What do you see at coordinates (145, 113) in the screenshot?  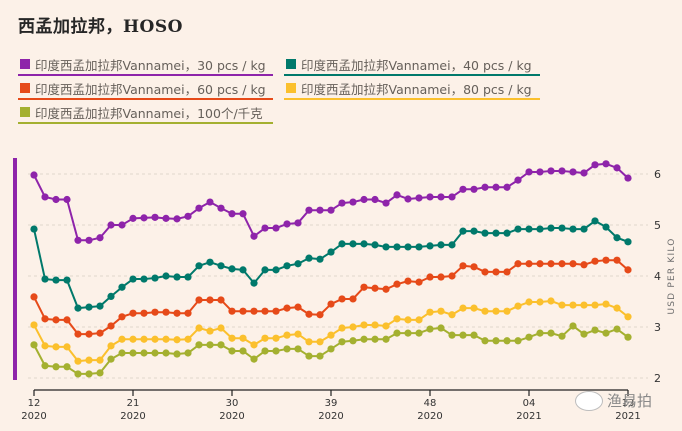 I see `legend-item-100pcs: 印度西孟加拉邦Vannamei，100个/千克` at bounding box center [145, 113].